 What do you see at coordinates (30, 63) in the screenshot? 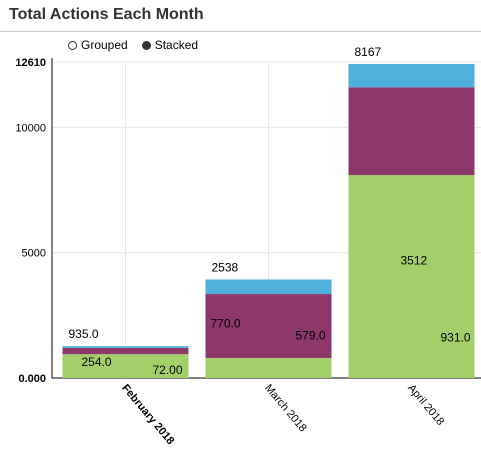
I see `y-tick-label: 12610` at bounding box center [30, 63].